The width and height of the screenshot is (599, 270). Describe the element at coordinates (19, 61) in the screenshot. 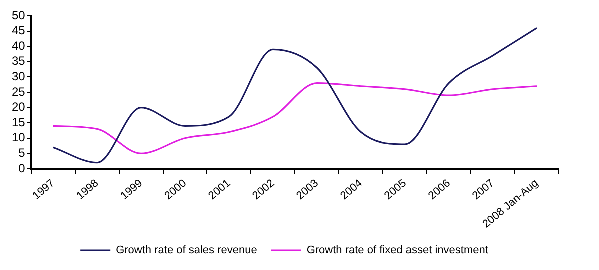

I see `y-tick-label: 35` at that location.